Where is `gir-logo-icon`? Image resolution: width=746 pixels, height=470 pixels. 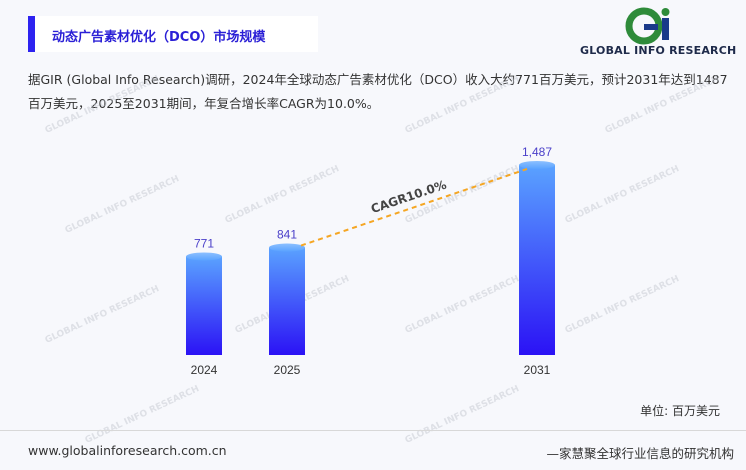 gir-logo-icon is located at coordinates (647, 26).